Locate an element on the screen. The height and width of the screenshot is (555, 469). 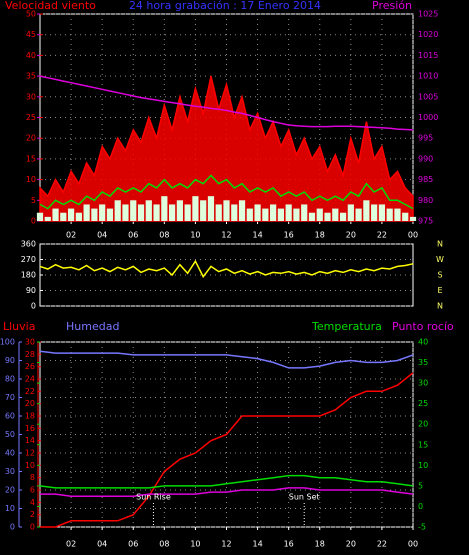
y-tick-label: 24 is located at coordinates (30, 379).